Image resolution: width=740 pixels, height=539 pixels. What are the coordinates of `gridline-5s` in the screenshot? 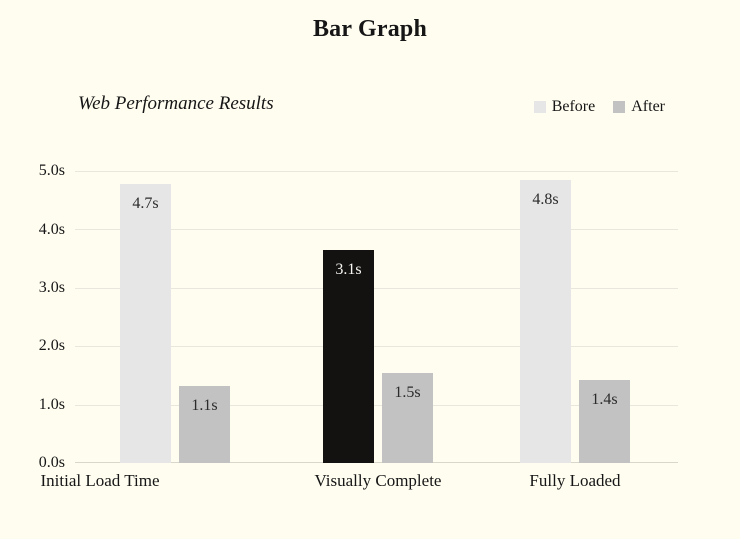 It's located at (376, 171).